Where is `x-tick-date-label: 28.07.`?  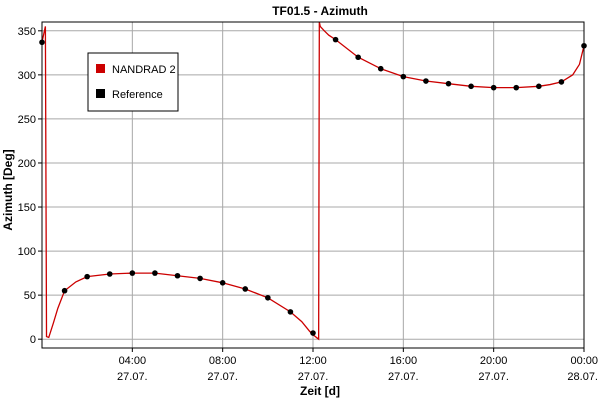 x-tick-date-label: 28.07. is located at coordinates (582, 377).